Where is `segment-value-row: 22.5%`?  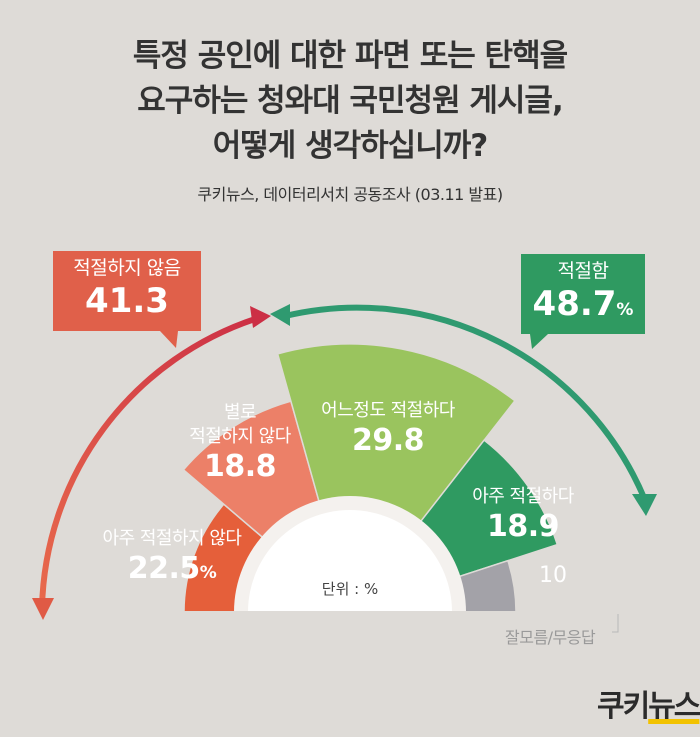
segment-value-row: 22.5% is located at coordinates (172, 571).